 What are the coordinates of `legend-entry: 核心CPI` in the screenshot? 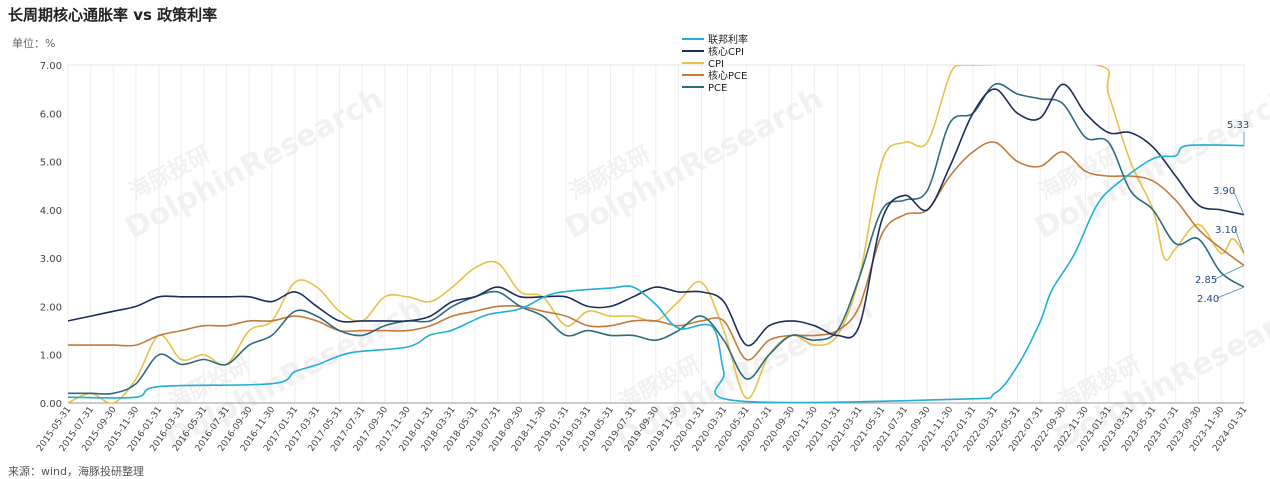 It's located at (726, 51).